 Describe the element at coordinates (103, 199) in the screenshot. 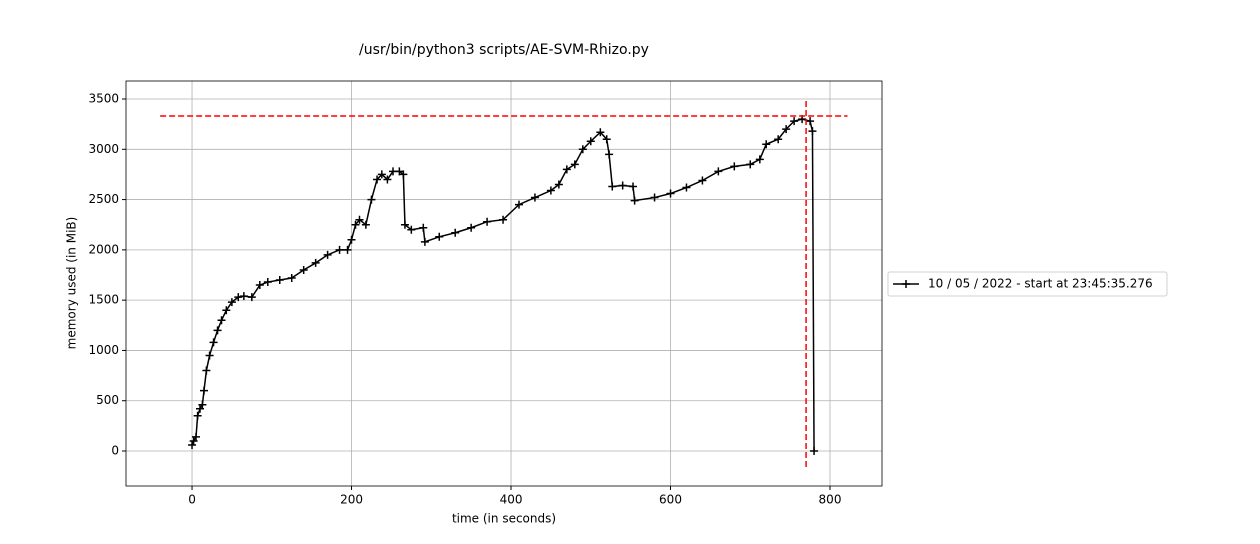

I see `y-tick-label: 2500` at that location.